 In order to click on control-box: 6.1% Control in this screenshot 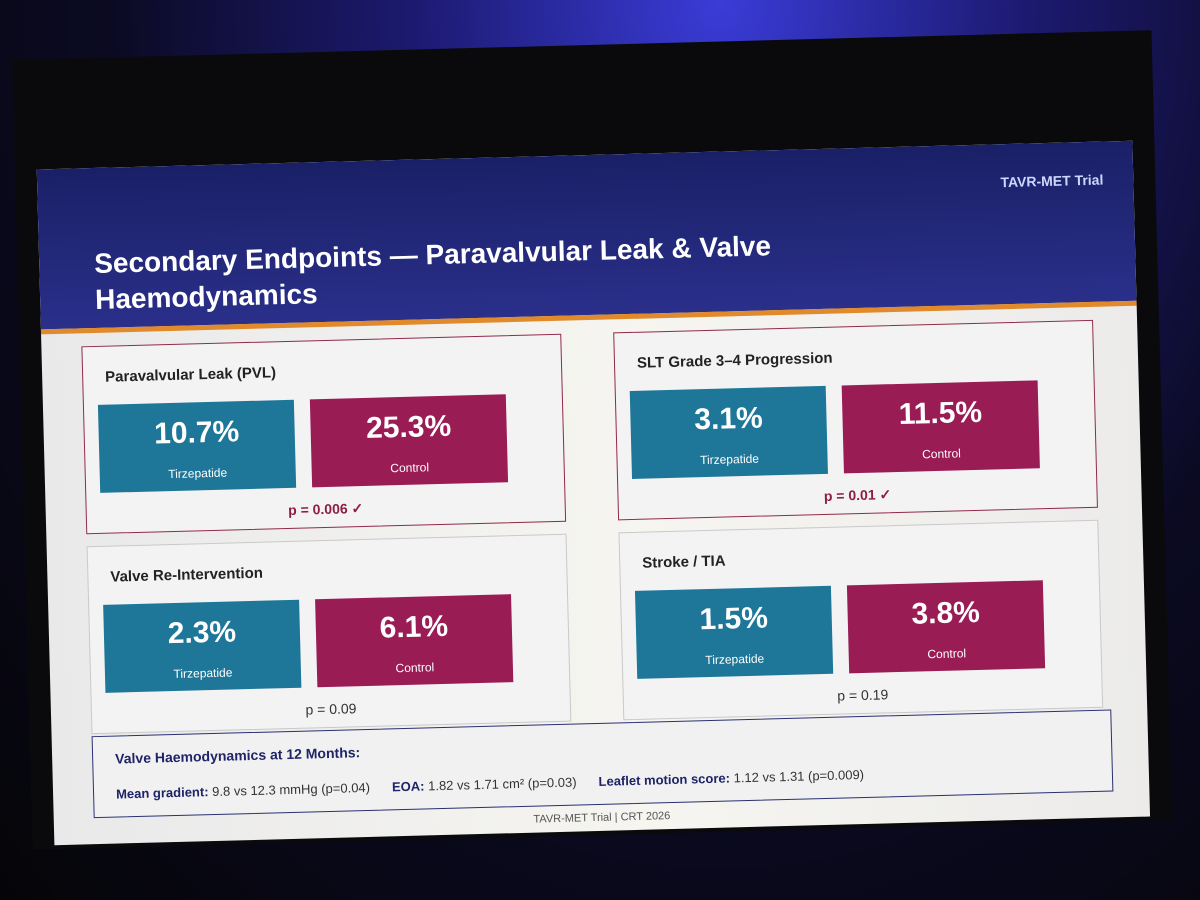, I will do `click(414, 641)`.